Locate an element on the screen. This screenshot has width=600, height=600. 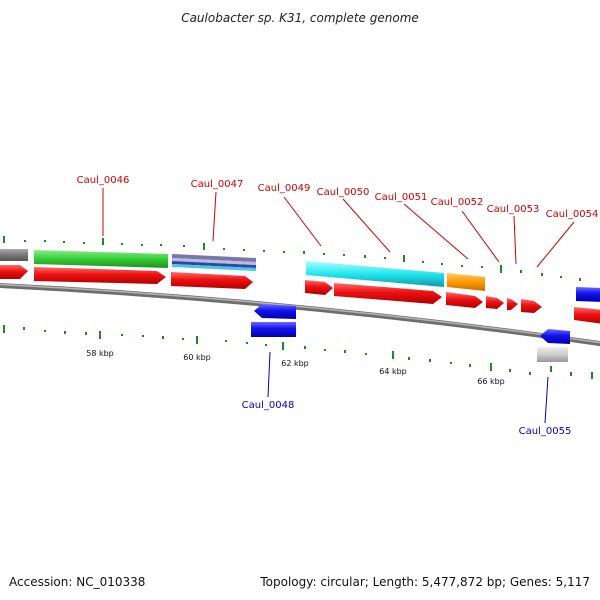
scale-label-60kbp: 60 kbp is located at coordinates (197, 357).